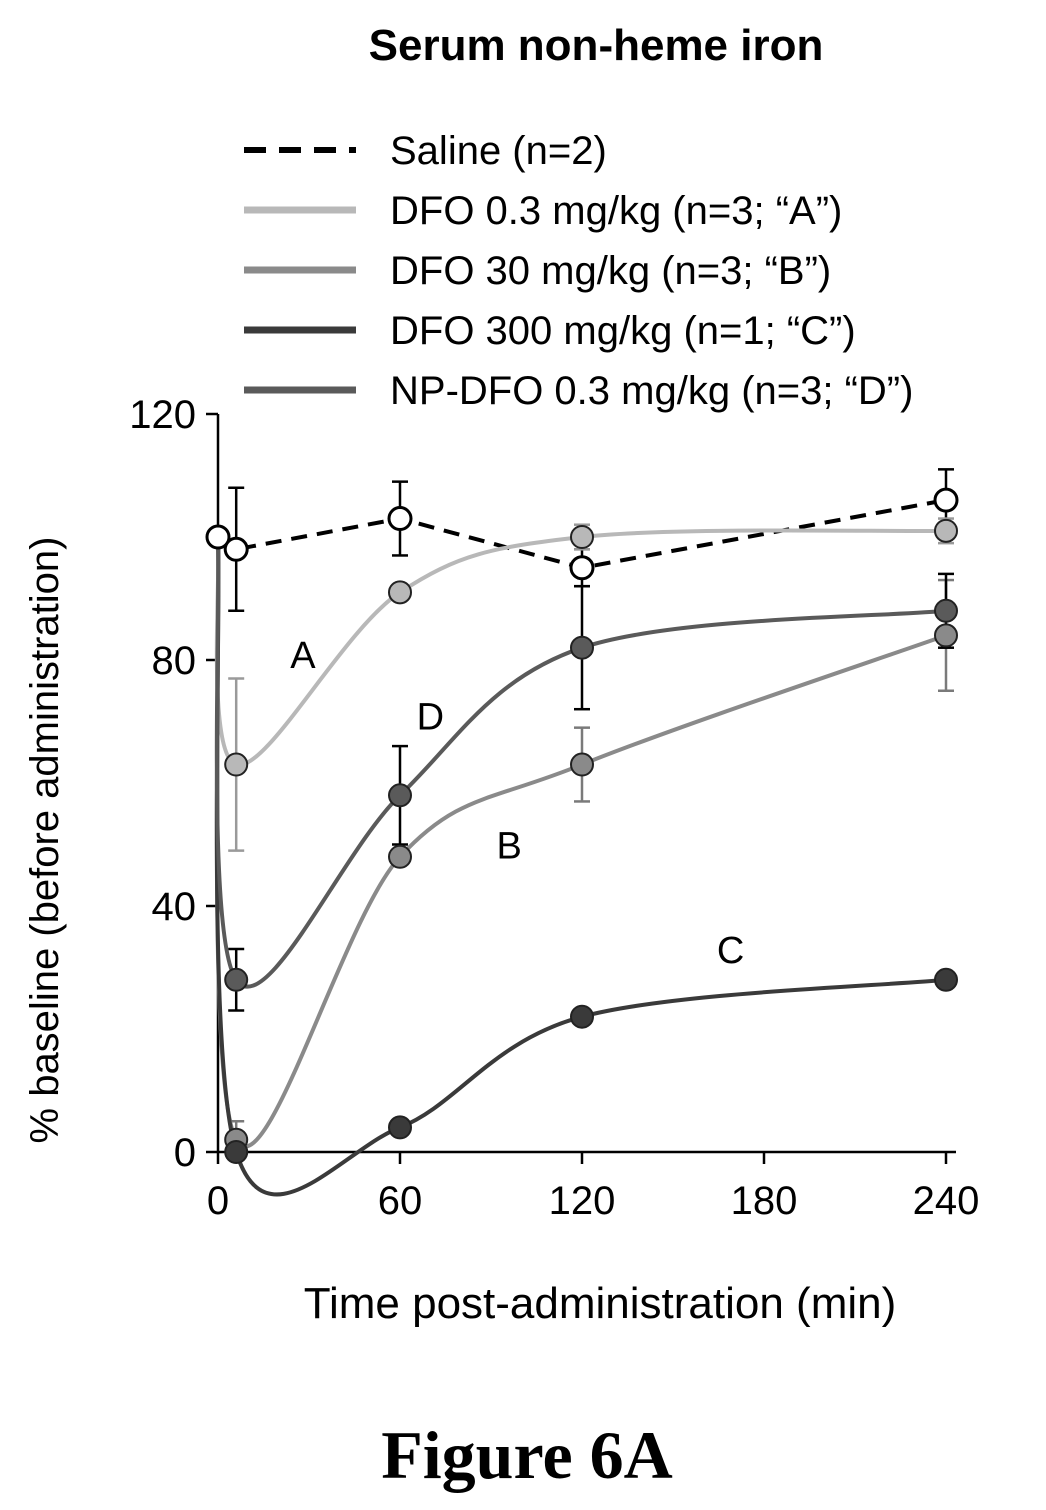 The image size is (1046, 1510). What do you see at coordinates (498, 151) in the screenshot?
I see `legend-entry-0: Saline (n=2)` at bounding box center [498, 151].